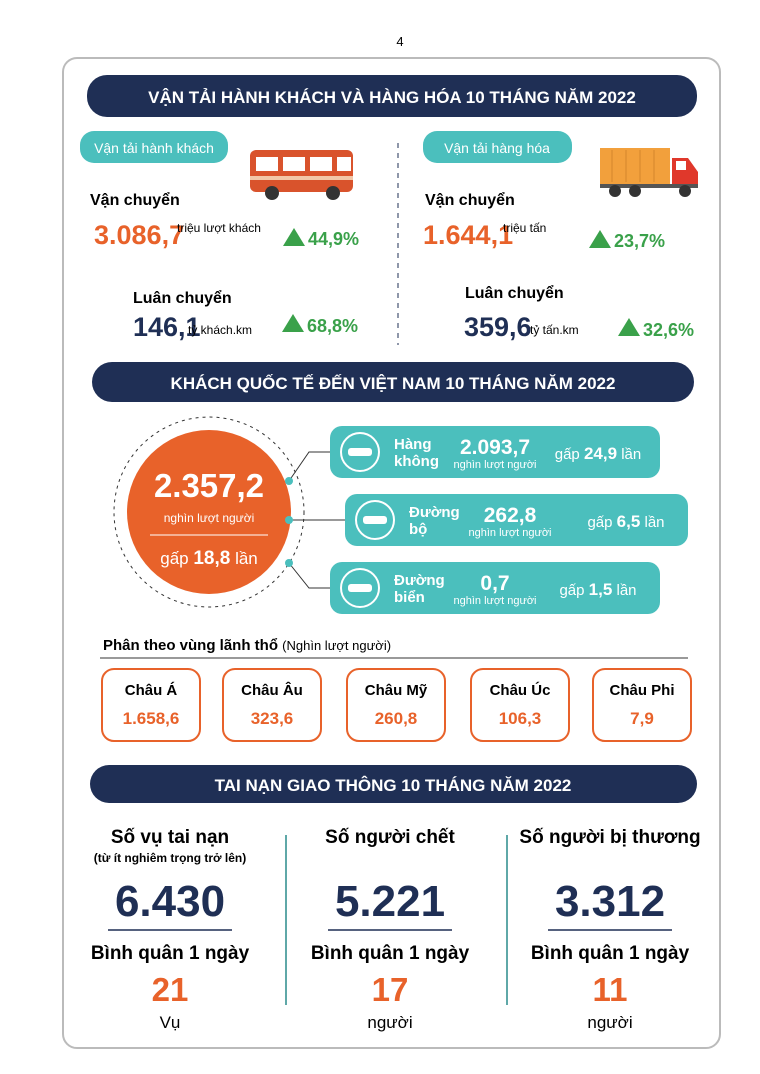 The image size is (760, 1074). What do you see at coordinates (639, 241) in the screenshot?
I see `change: 23,7%` at bounding box center [639, 241].